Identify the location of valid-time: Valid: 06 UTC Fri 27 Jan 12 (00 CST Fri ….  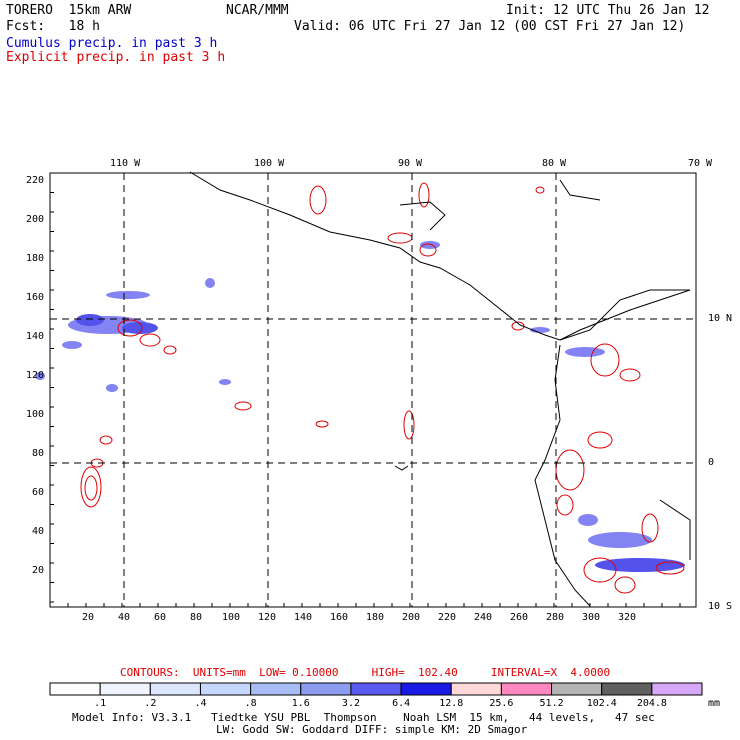
(490, 26).